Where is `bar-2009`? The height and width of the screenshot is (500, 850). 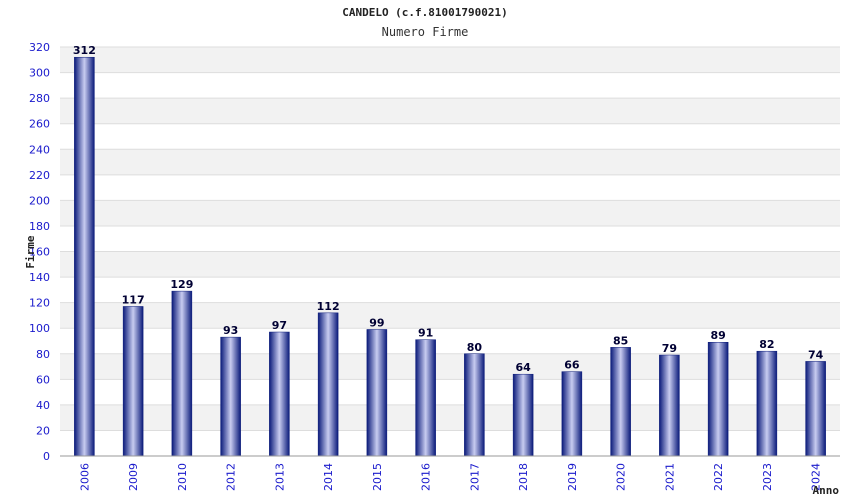 bar-2009 is located at coordinates (133, 381).